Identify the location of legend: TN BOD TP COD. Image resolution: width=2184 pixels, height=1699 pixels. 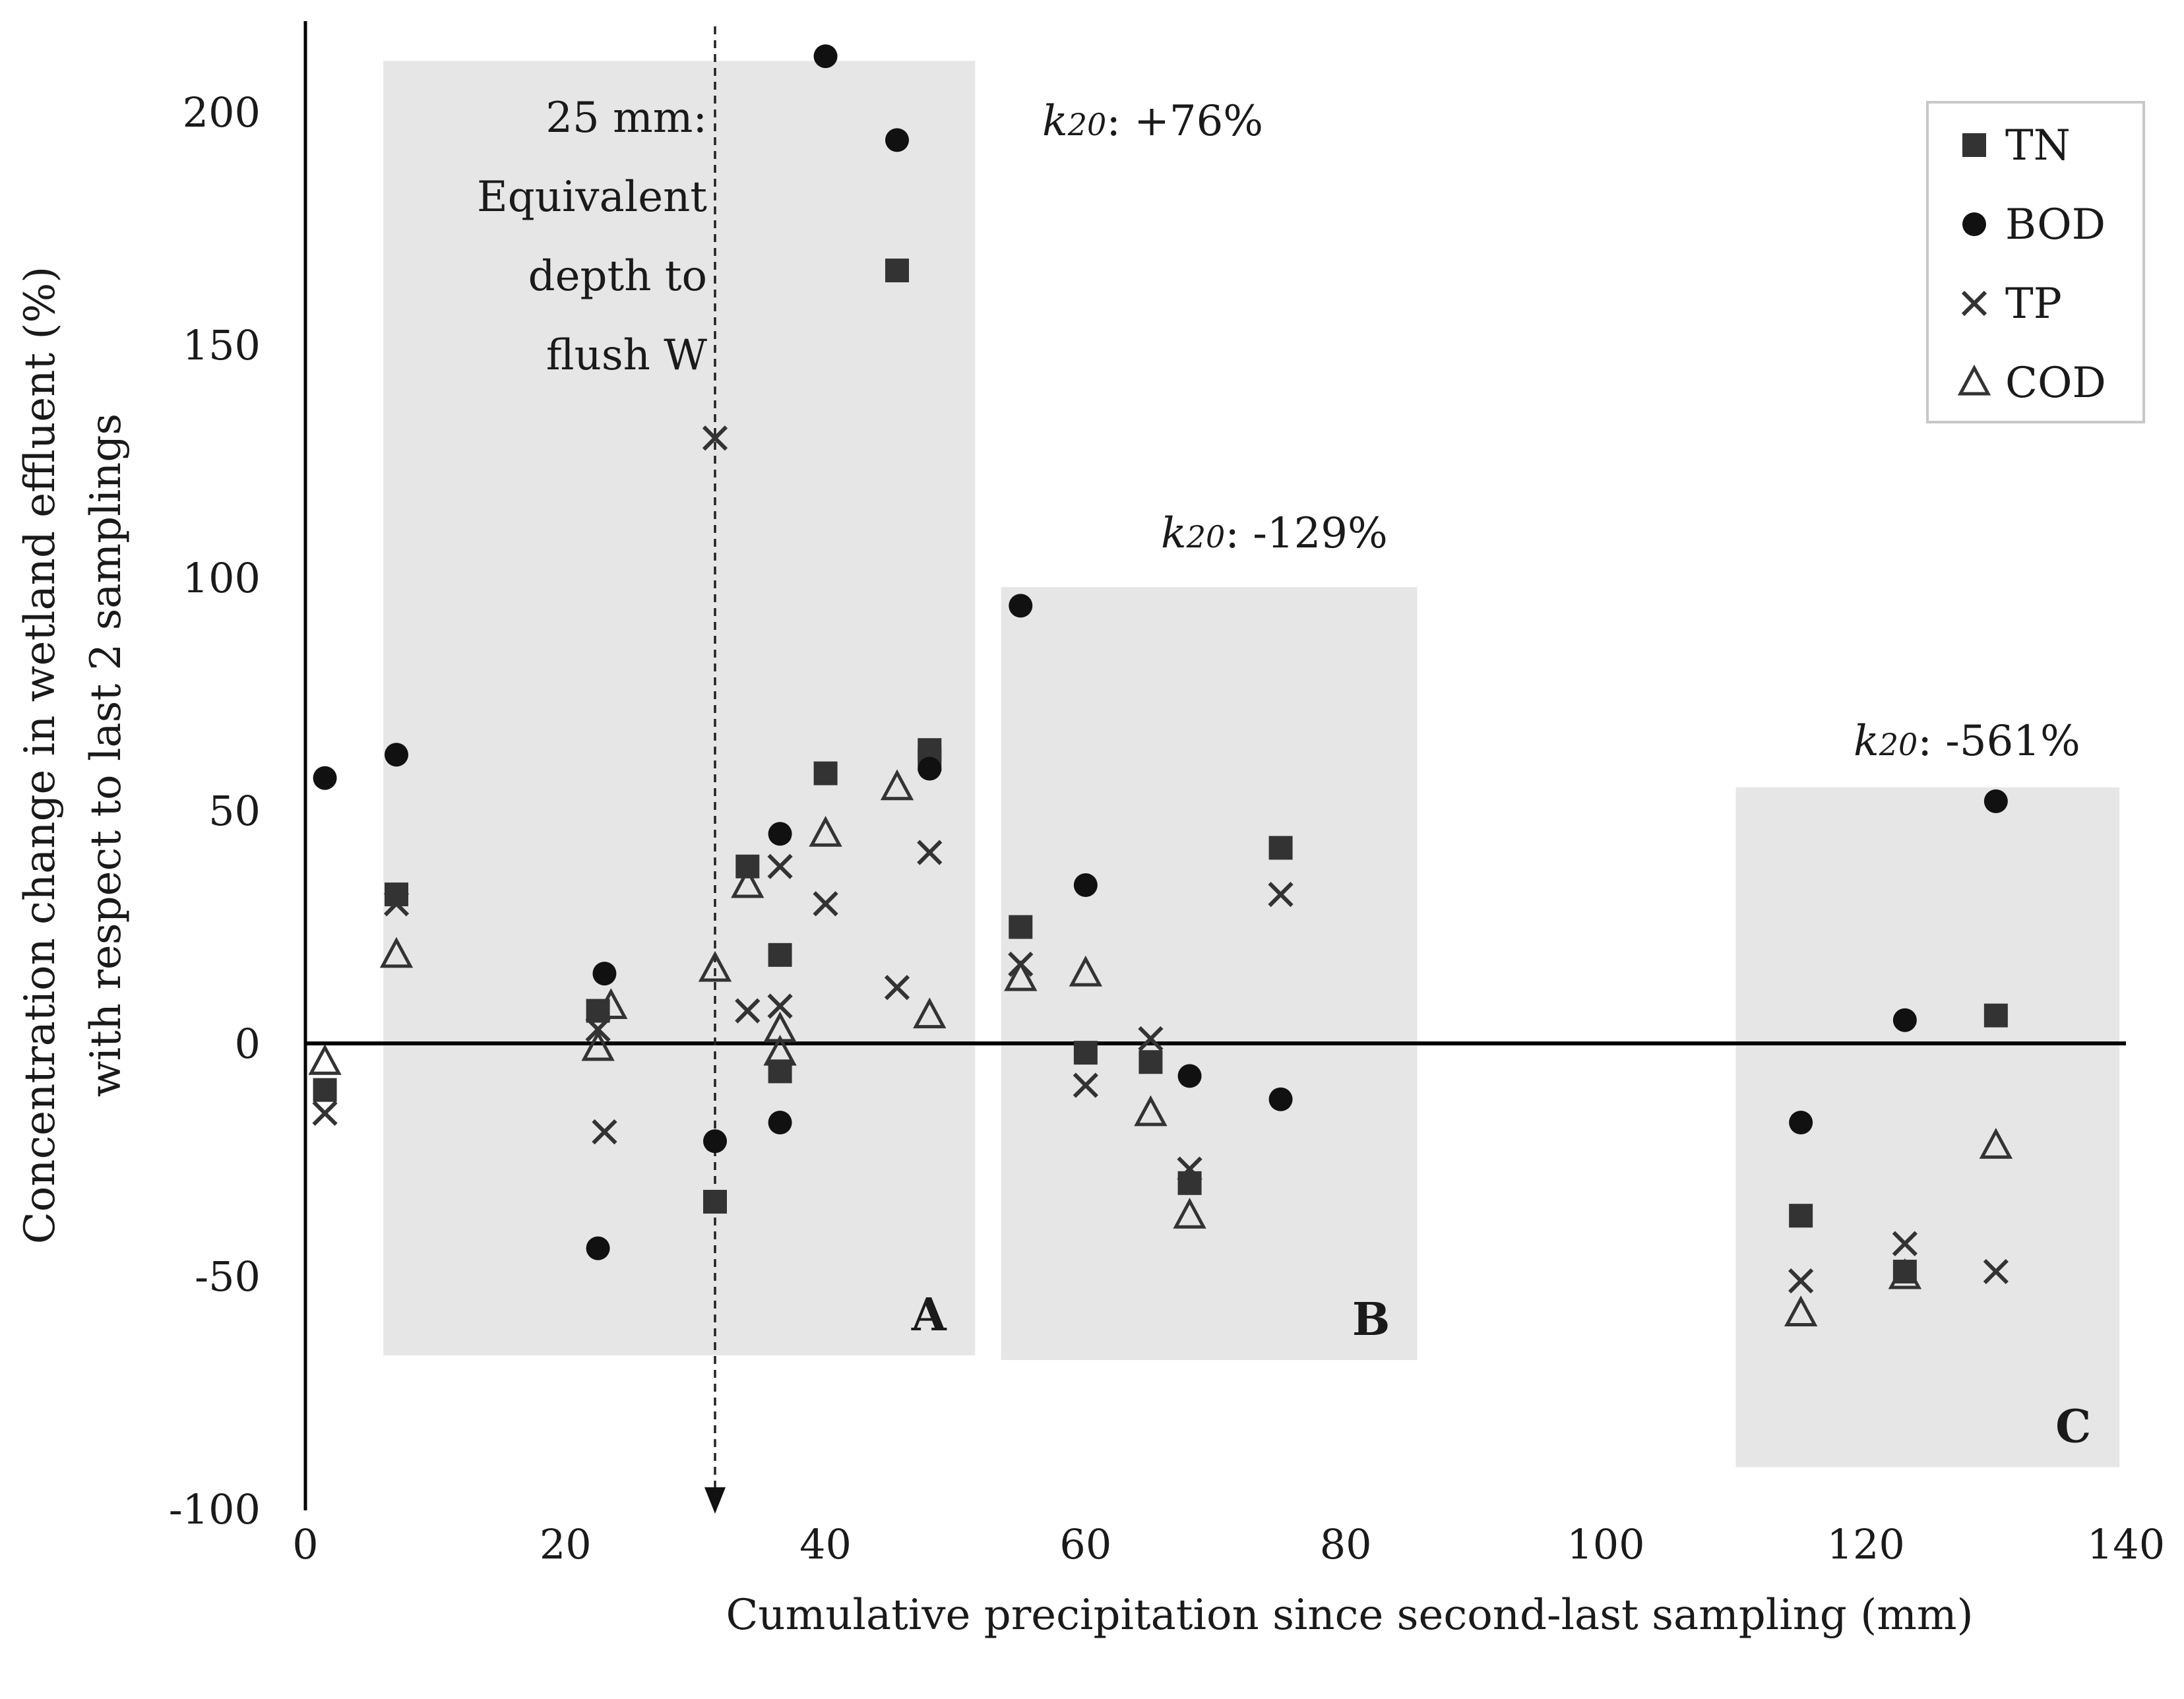
(2036, 262).